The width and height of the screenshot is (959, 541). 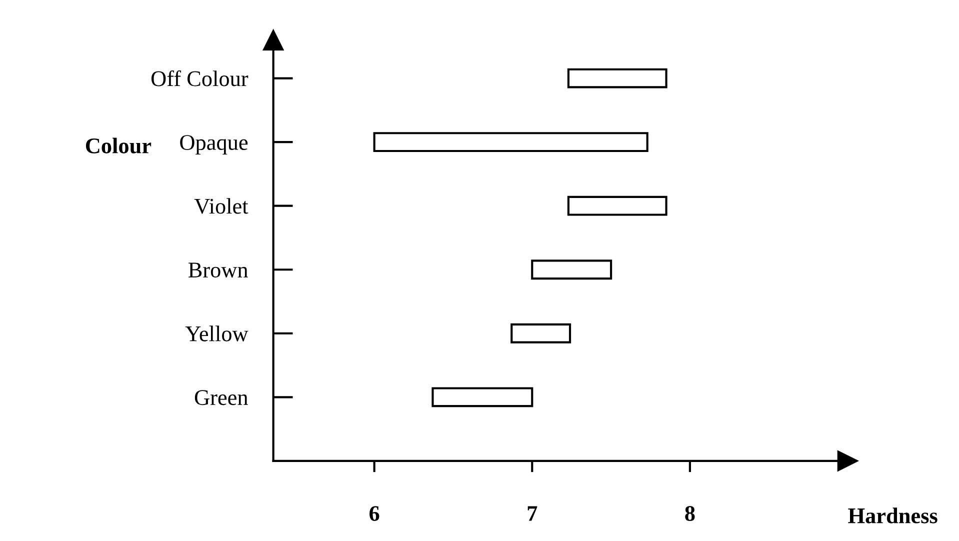 I want to click on x-tick-label: 7, so click(x=533, y=513).